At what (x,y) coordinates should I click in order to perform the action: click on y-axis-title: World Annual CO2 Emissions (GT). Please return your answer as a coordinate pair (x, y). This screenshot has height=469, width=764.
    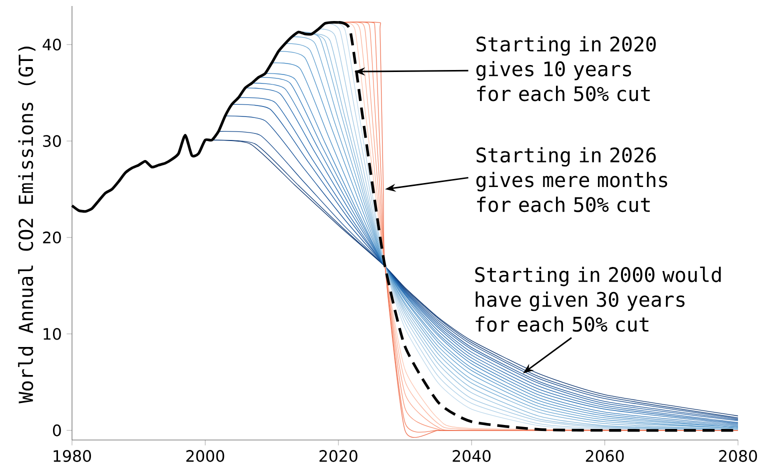
    Looking at the image, I should click on (27, 225).